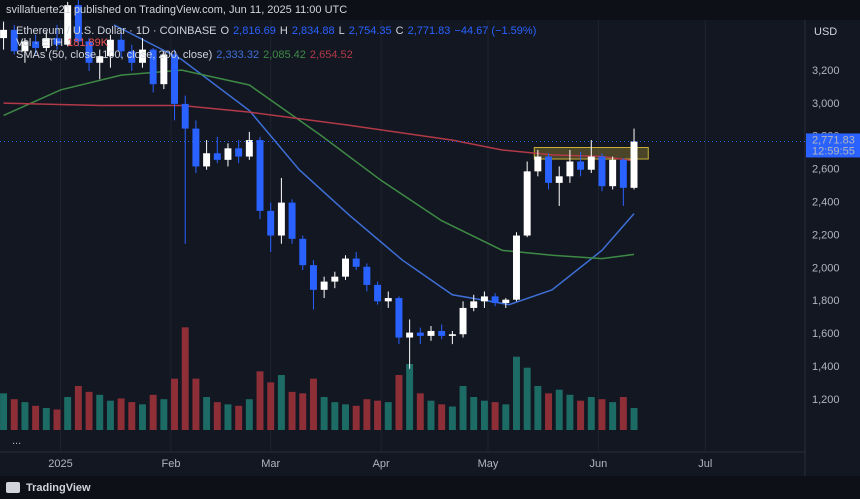 The height and width of the screenshot is (499, 860). What do you see at coordinates (826, 400) in the screenshot?
I see `y-tick-label: 1,200` at bounding box center [826, 400].